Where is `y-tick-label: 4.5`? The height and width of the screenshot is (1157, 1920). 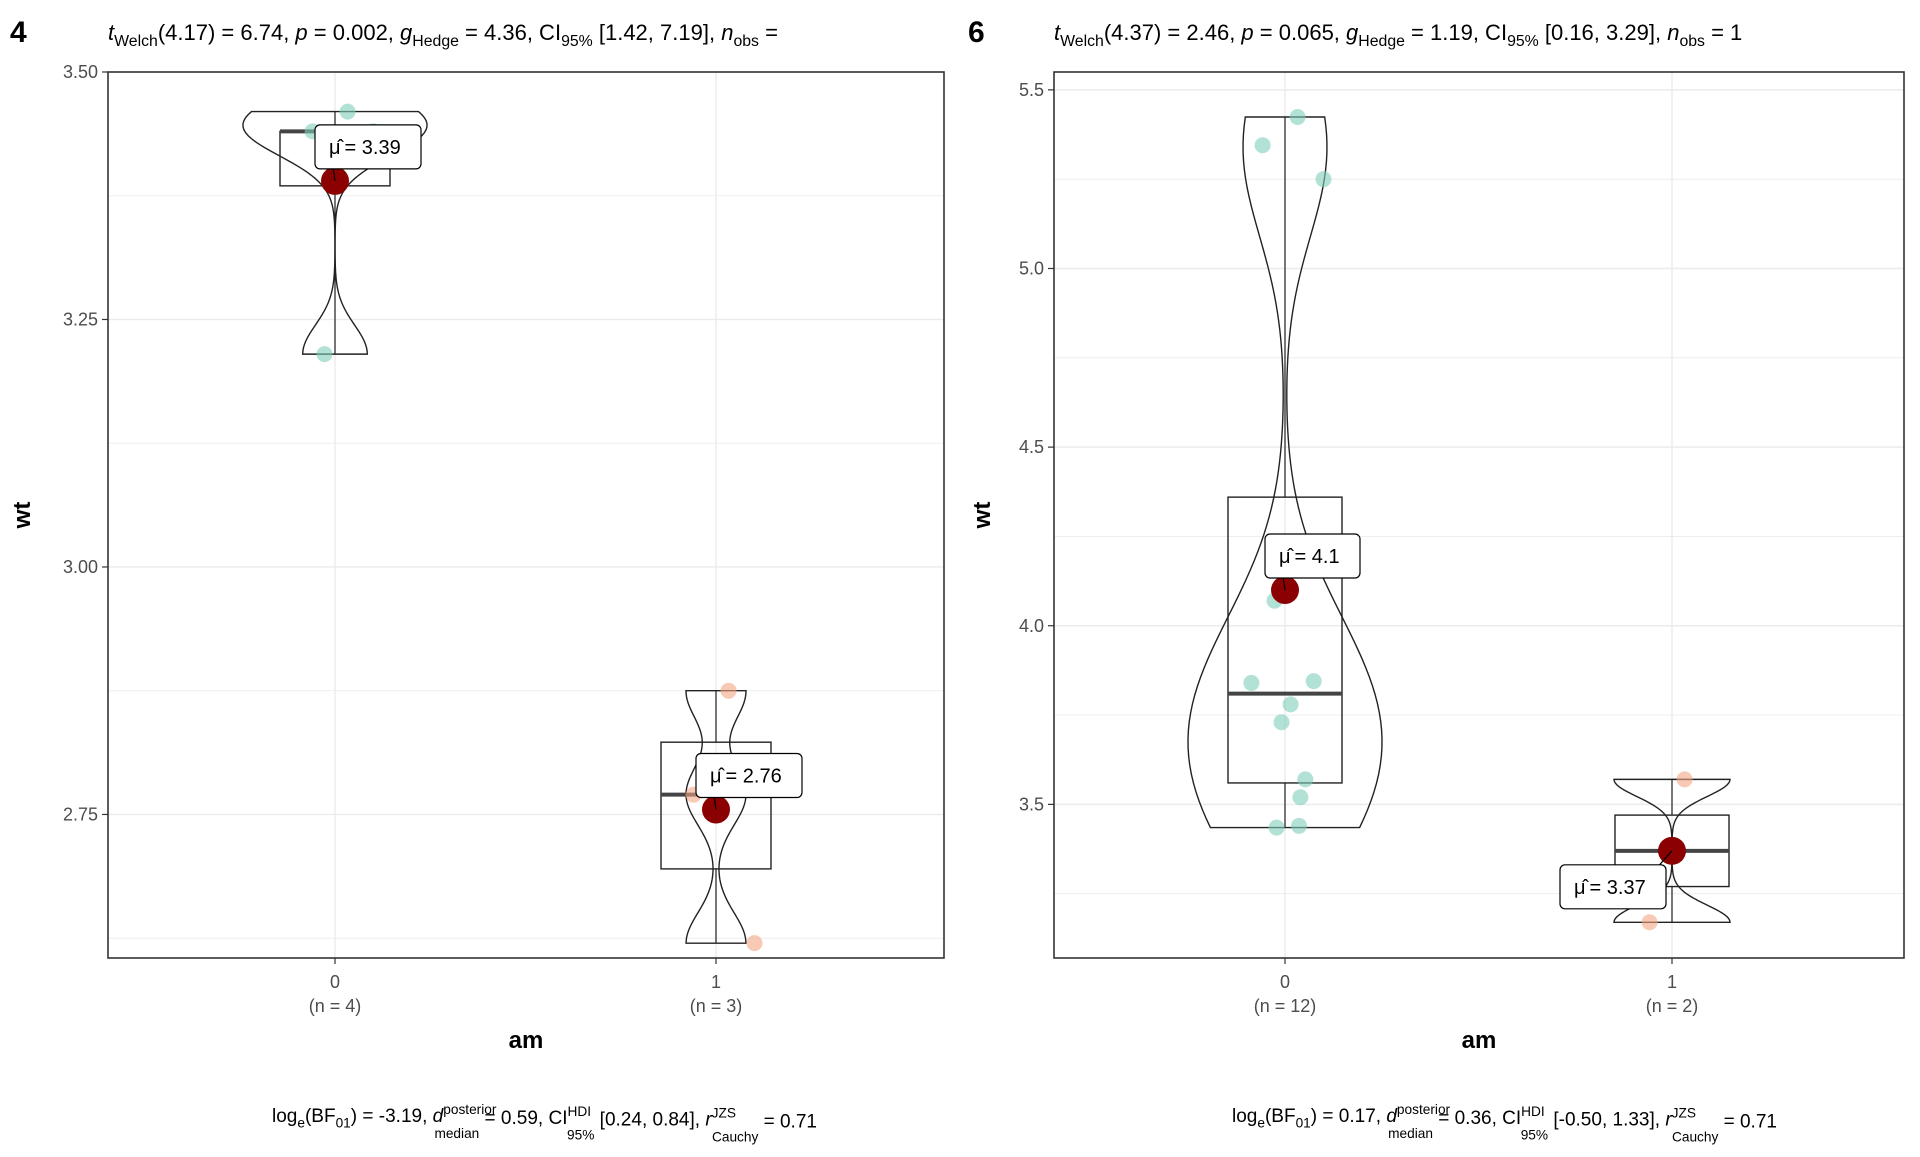 y-tick-label: 4.5 is located at coordinates (1031, 447).